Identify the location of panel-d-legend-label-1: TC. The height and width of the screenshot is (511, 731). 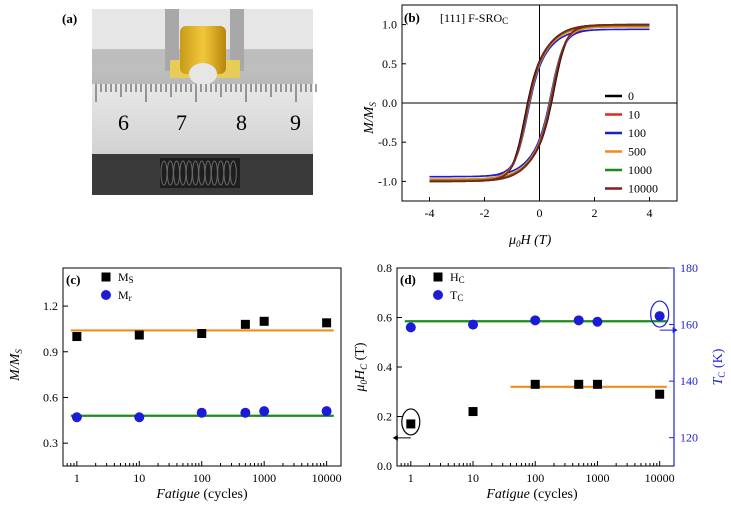
(456, 295).